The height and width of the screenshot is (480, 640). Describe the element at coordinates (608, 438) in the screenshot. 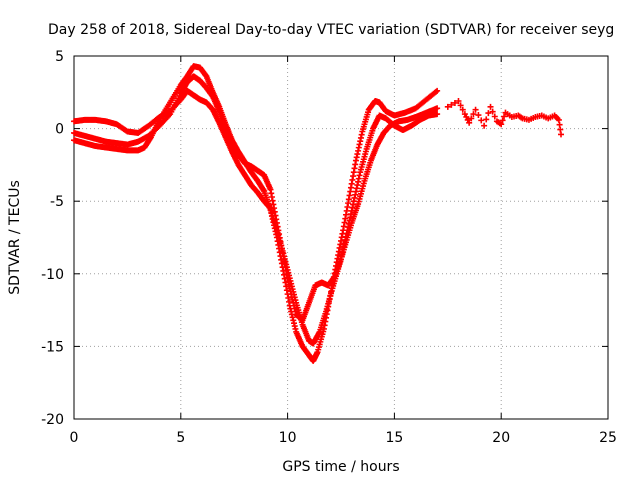

I see `x-tick-label: 25` at that location.